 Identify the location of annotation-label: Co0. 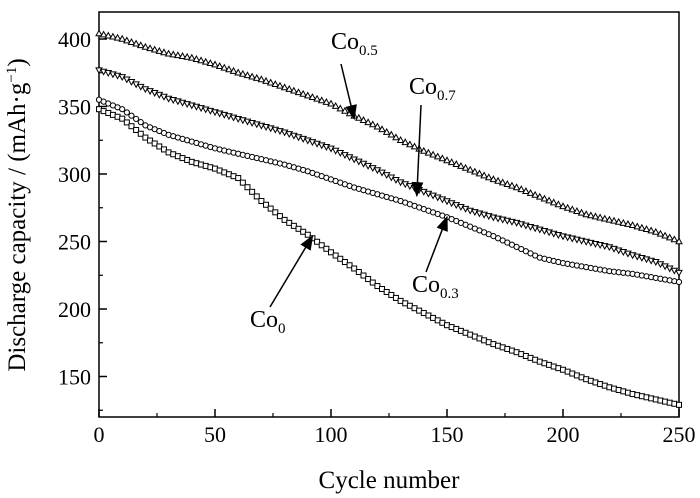
(268, 322).